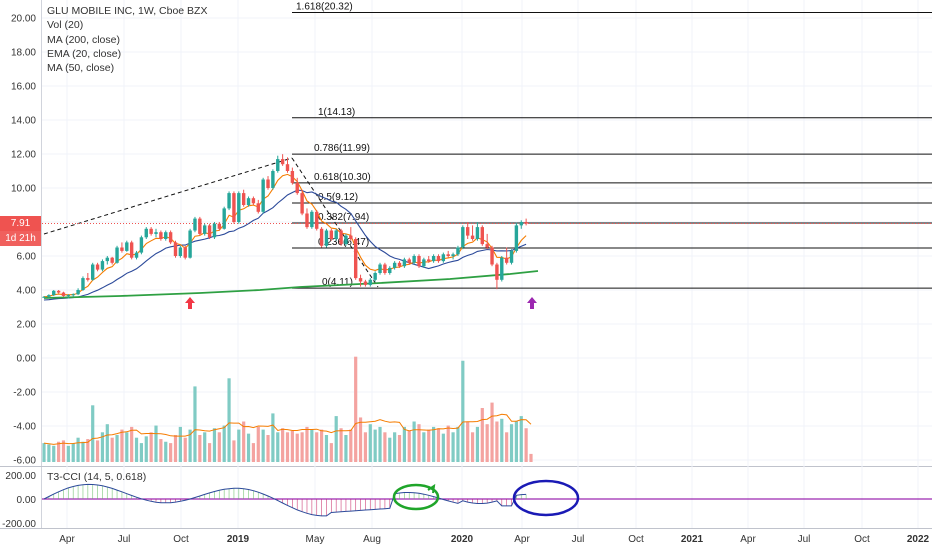 The image size is (932, 550). Describe the element at coordinates (431, 488) in the screenshot. I see `green-arrow-icon` at that location.